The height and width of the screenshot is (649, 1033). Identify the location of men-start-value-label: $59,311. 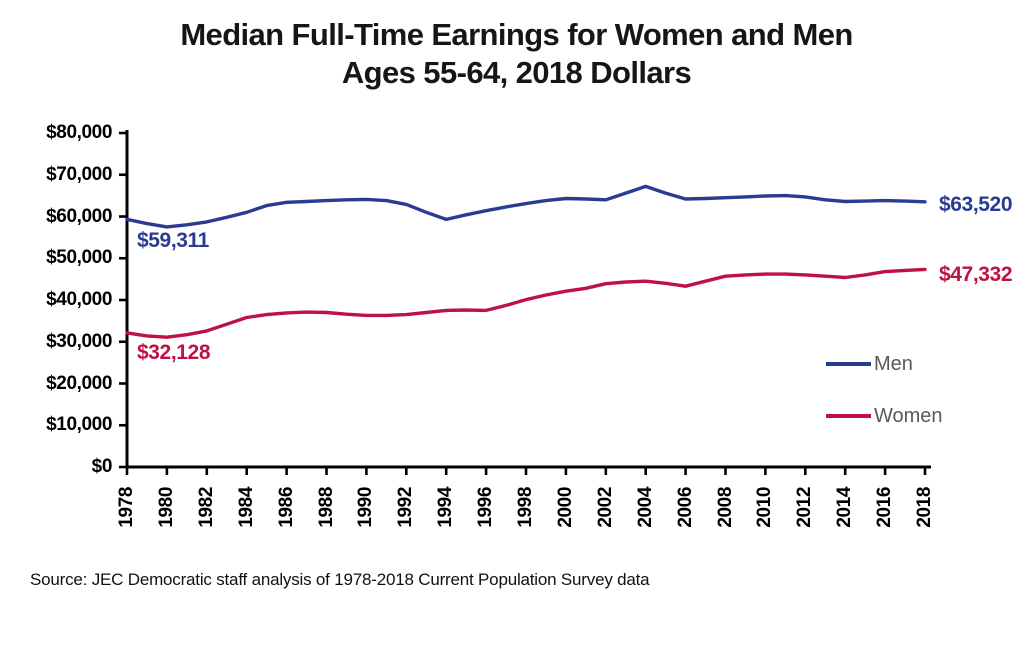
(173, 240).